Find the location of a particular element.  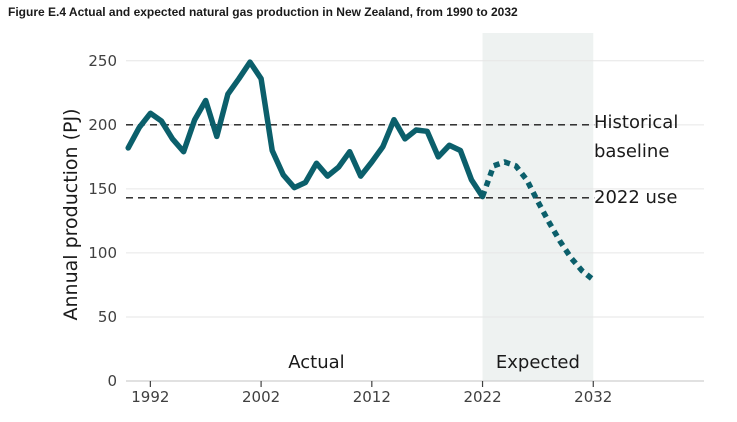

region-label: Expected is located at coordinates (538, 362).